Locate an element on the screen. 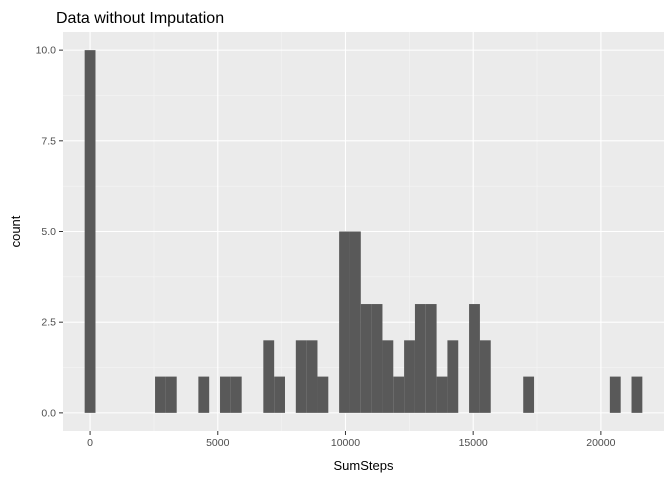 This screenshot has height=480, width=672. y-axis: 0.0 2.5 5.0 7.5 10.0 is located at coordinates (49, 232).